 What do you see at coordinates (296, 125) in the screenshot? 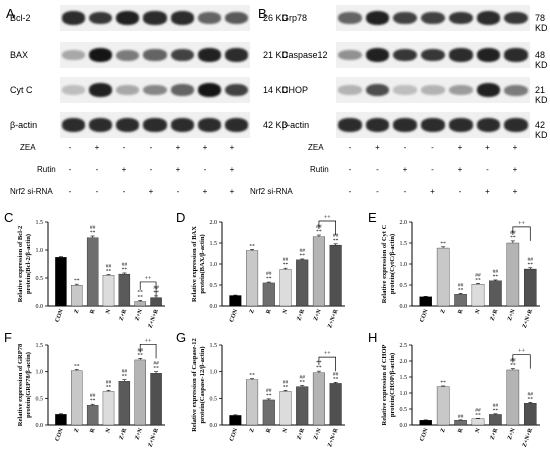
I see `blot-label: β-actin` at bounding box center [296, 125].